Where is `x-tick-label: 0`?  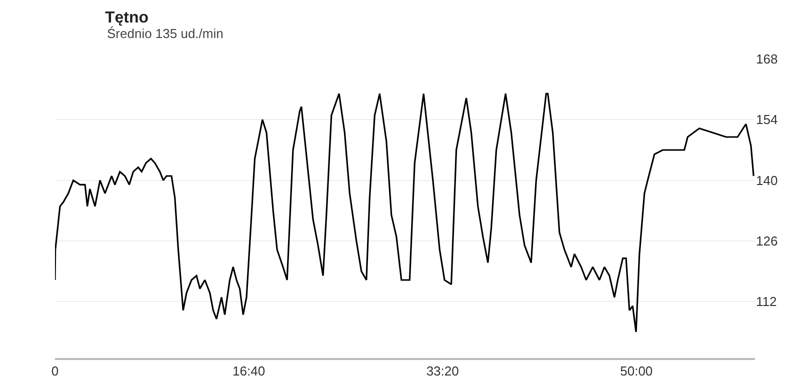
x-tick-label: 0 is located at coordinates (55, 370).